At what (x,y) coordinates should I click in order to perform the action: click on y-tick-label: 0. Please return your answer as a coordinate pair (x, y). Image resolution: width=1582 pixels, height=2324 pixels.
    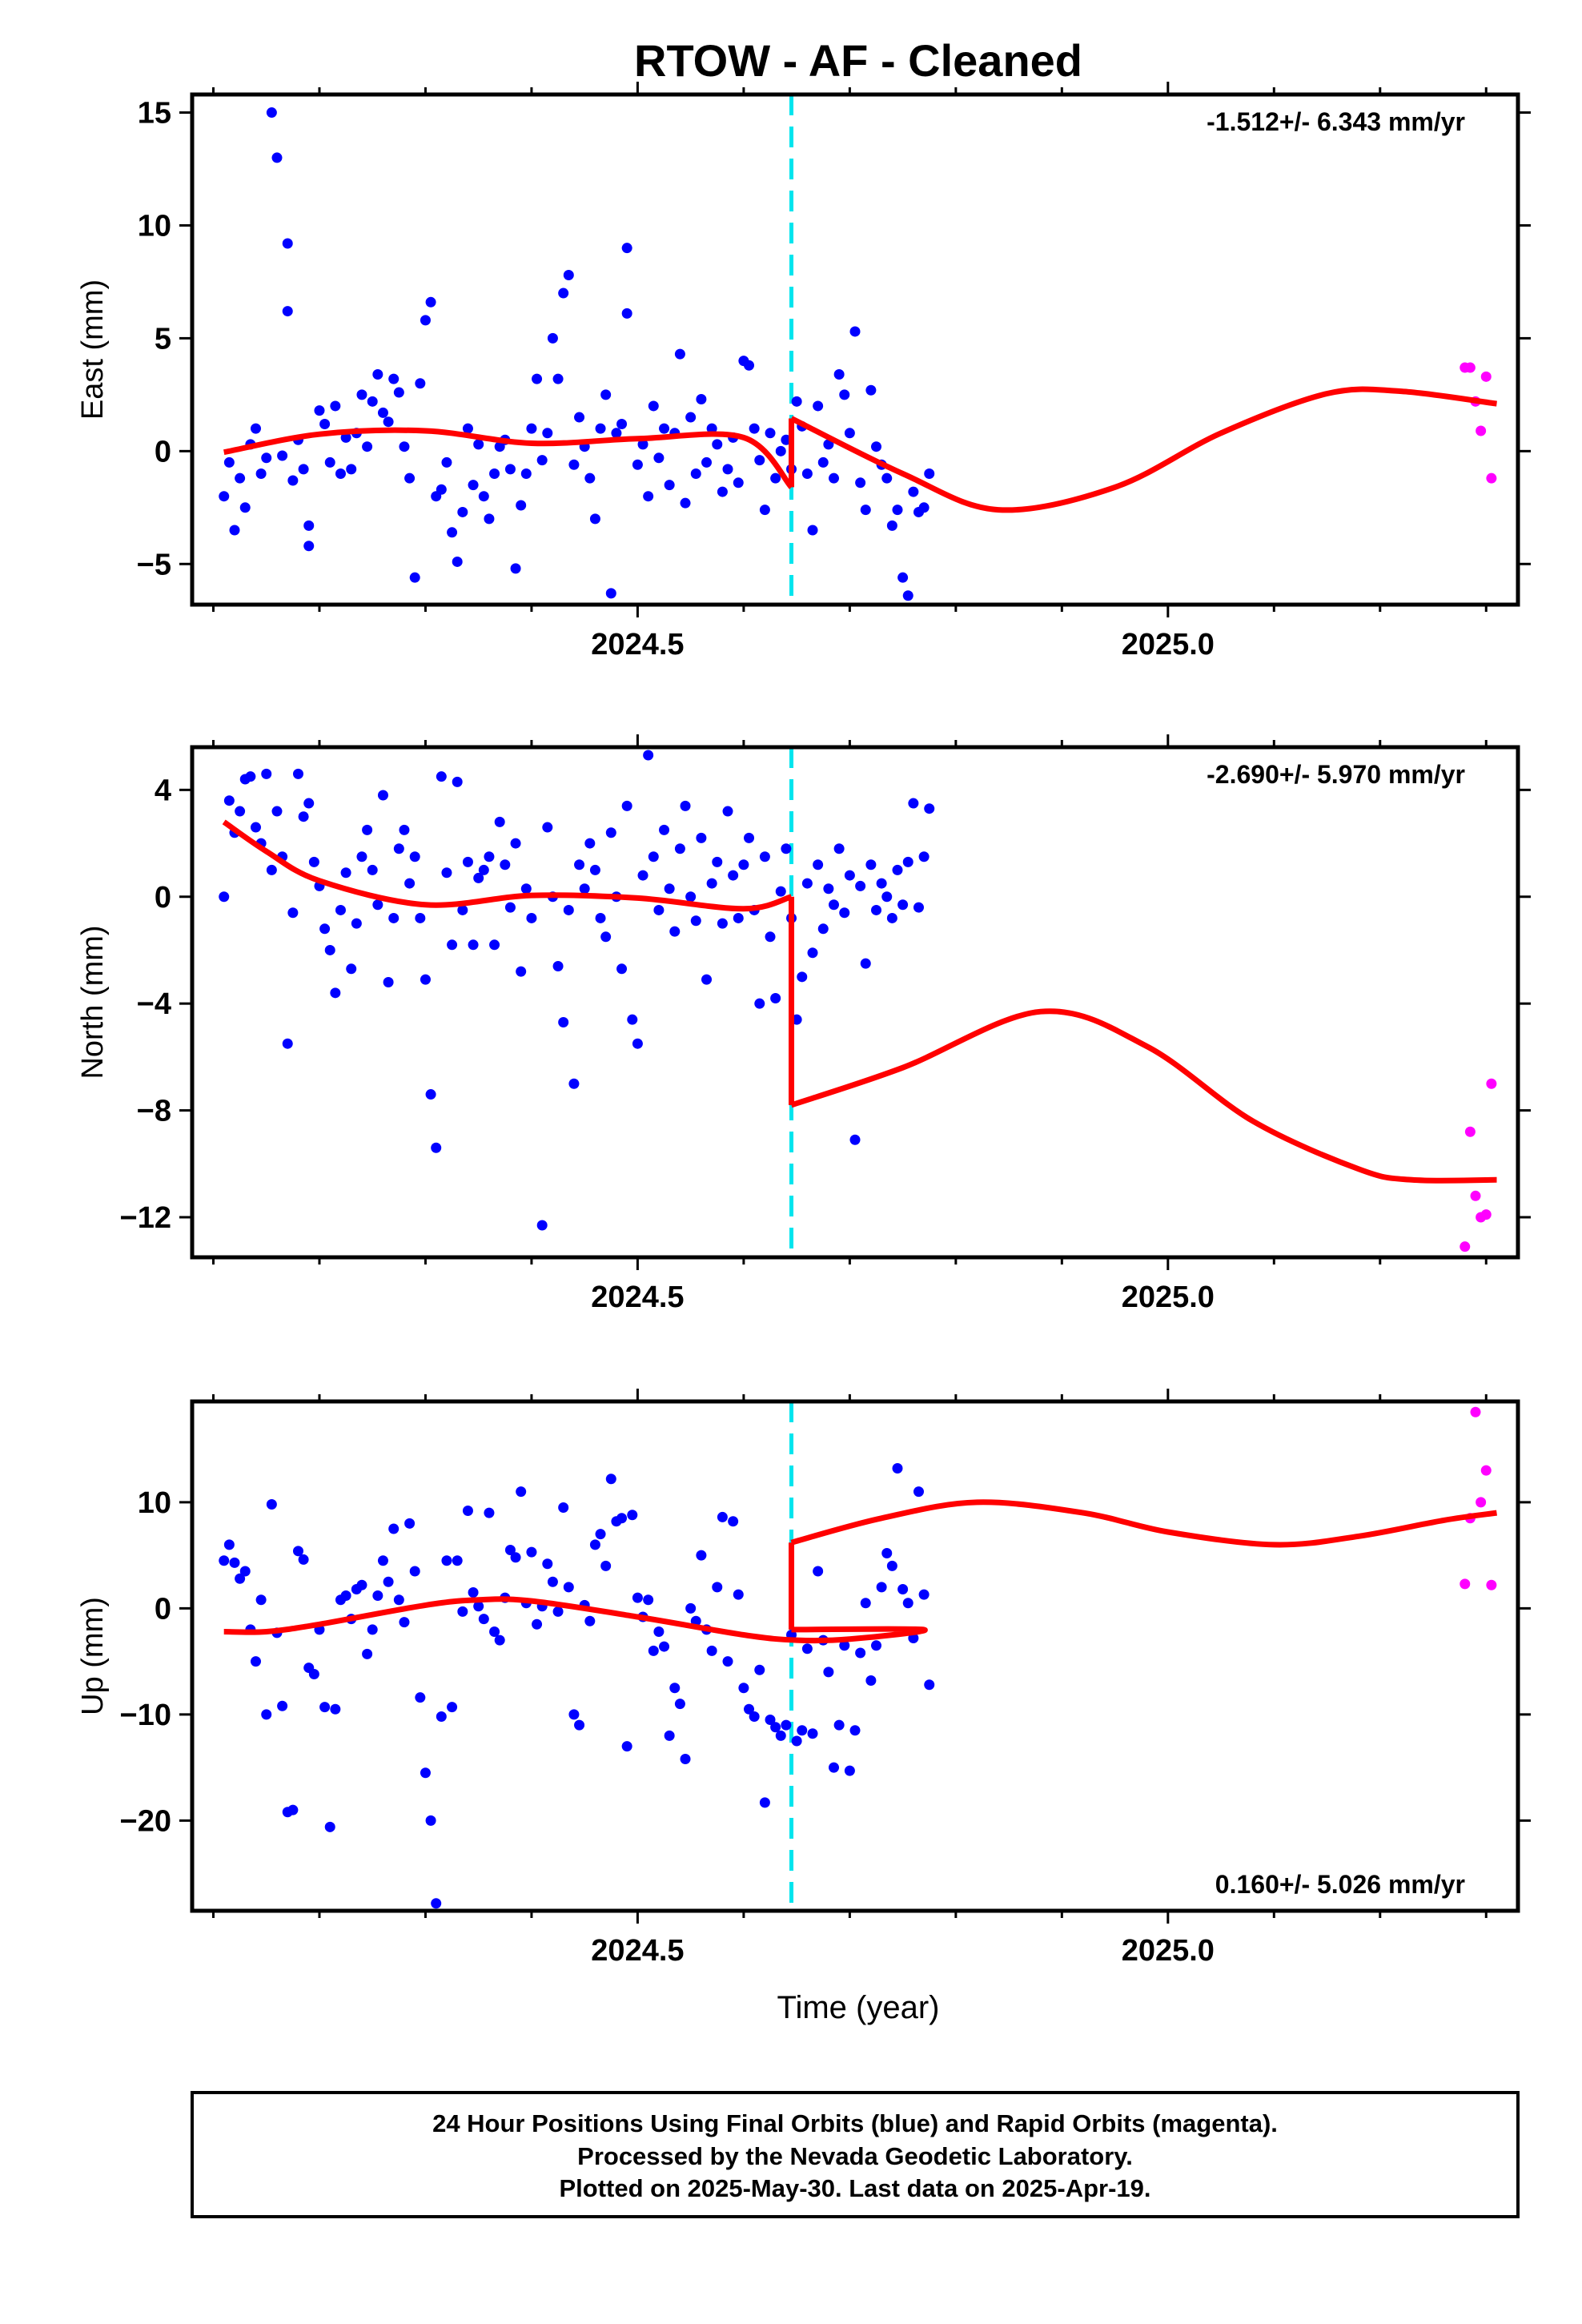
    Looking at the image, I should click on (163, 1609).